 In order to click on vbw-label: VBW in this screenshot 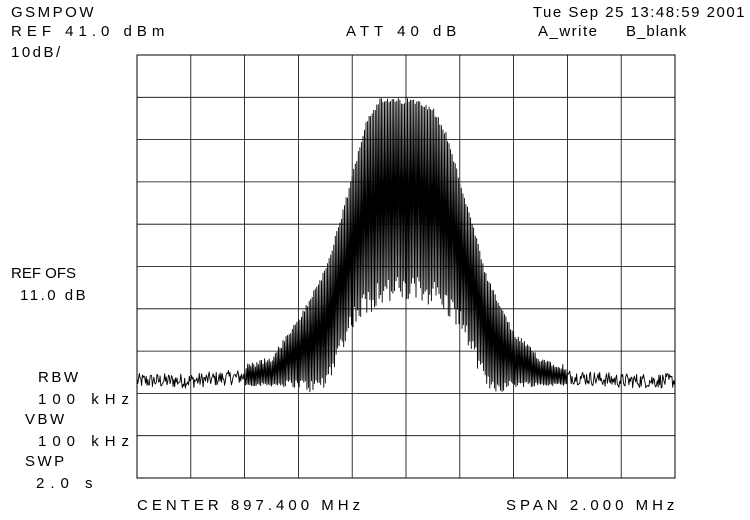, I will do `click(46, 419)`.